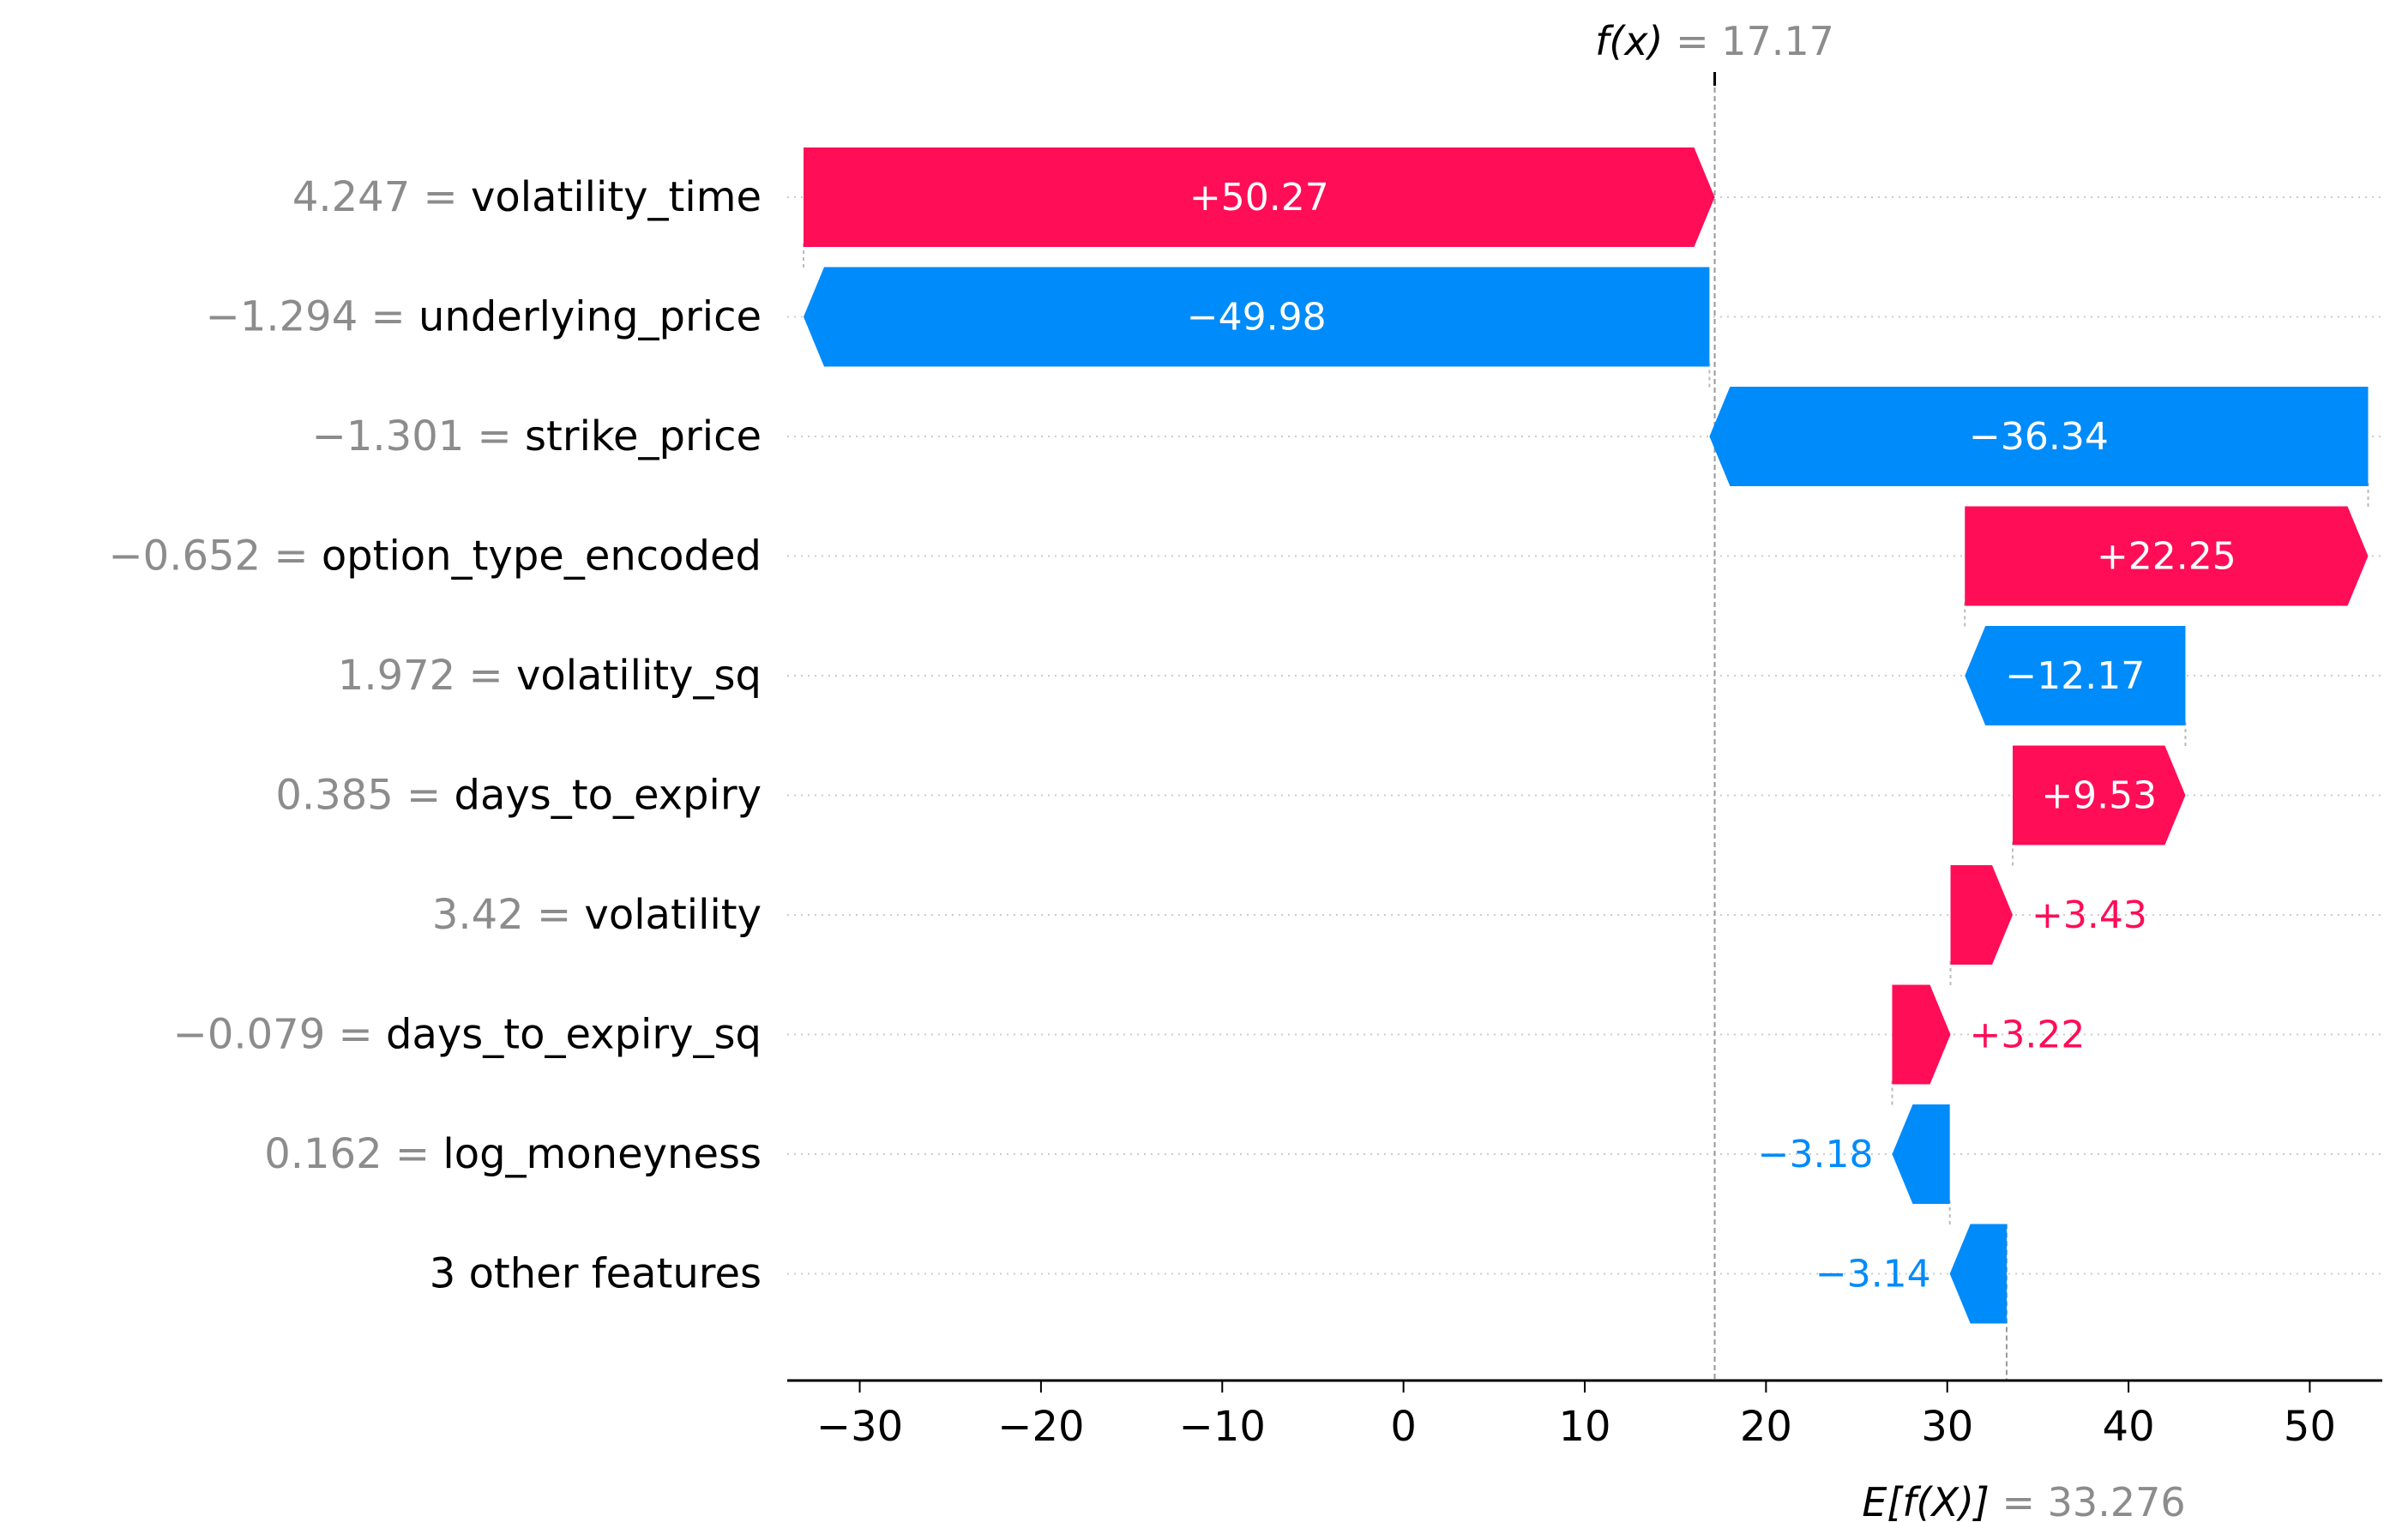 The image size is (2408, 1522). I want to click on feature-value: −0.652 =, so click(214, 556).